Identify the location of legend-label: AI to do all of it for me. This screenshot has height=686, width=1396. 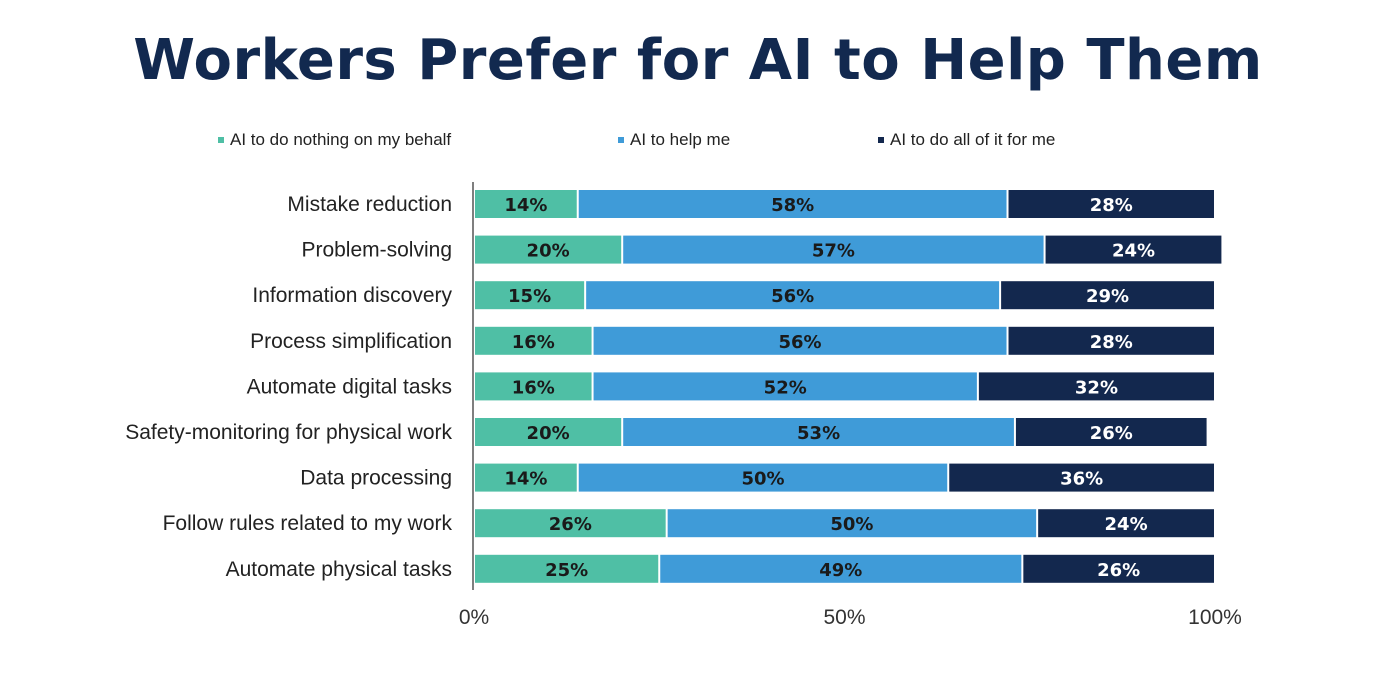
(973, 139).